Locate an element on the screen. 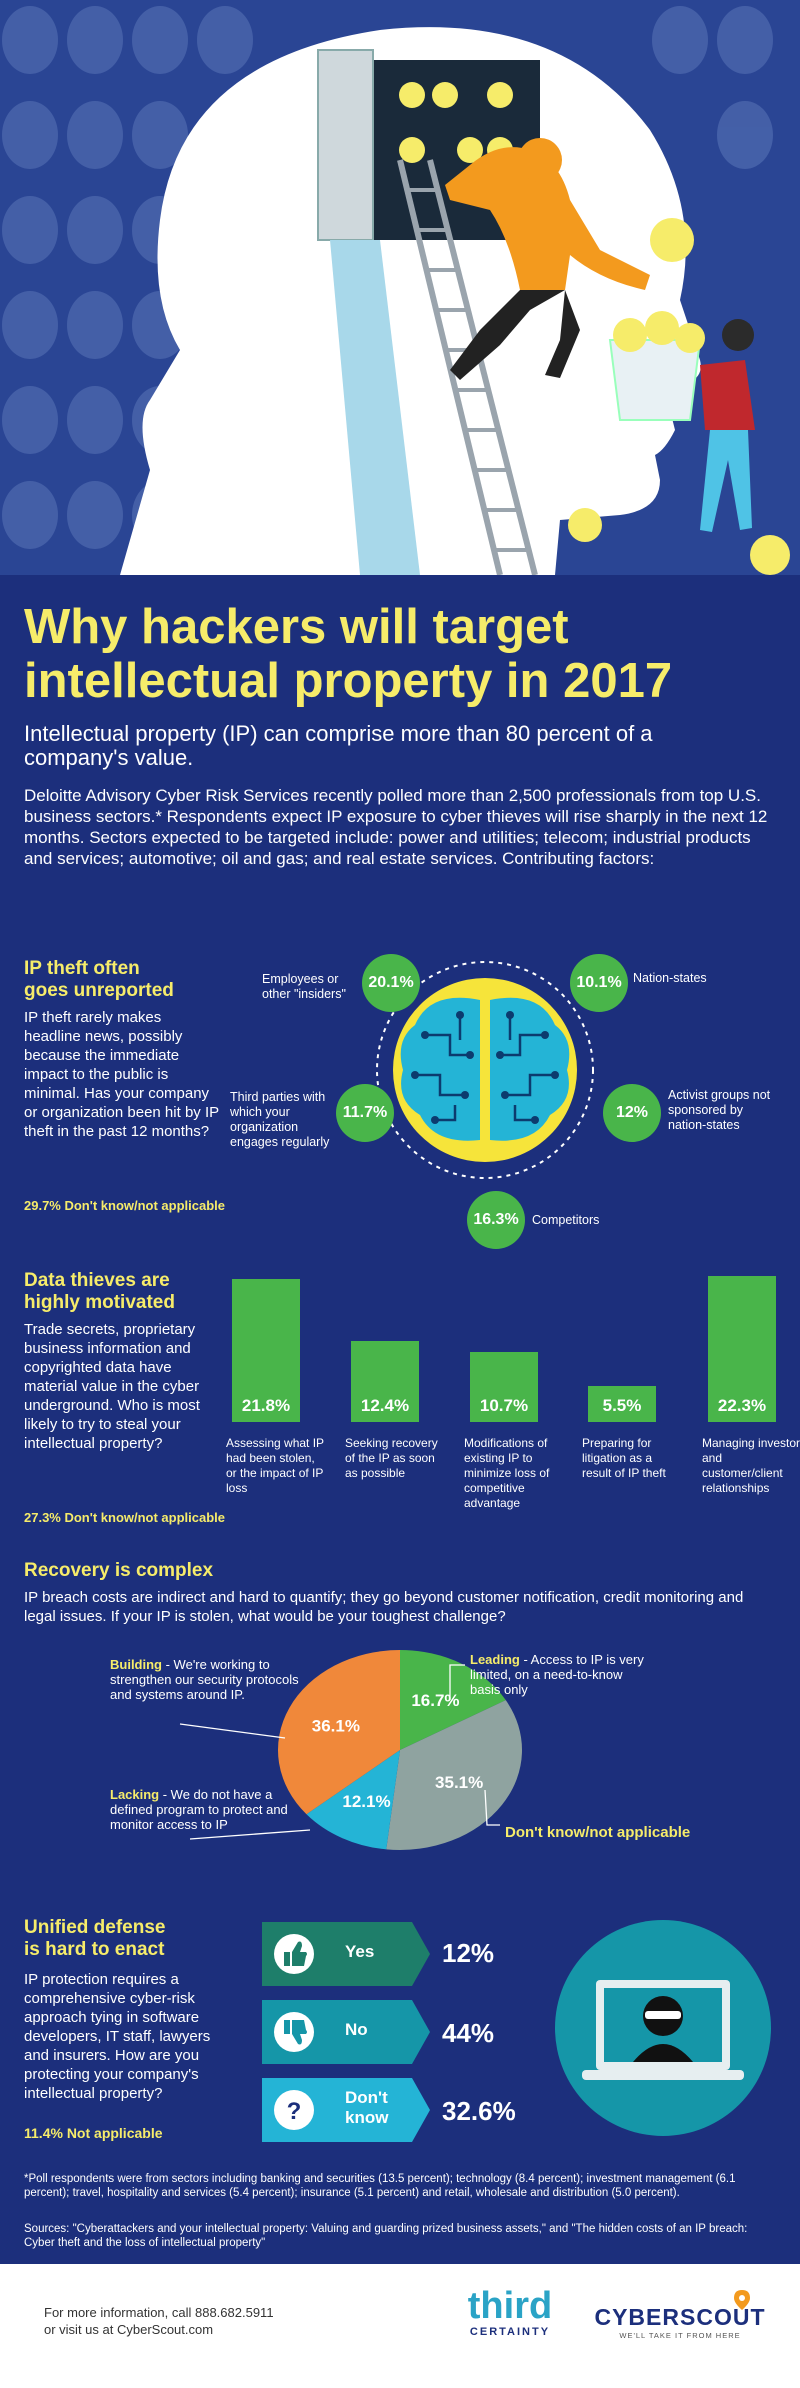 The height and width of the screenshot is (2388, 800). pie-chart: 16.7% 35.1% 12.1% 36.1% is located at coordinates (400, 1750).